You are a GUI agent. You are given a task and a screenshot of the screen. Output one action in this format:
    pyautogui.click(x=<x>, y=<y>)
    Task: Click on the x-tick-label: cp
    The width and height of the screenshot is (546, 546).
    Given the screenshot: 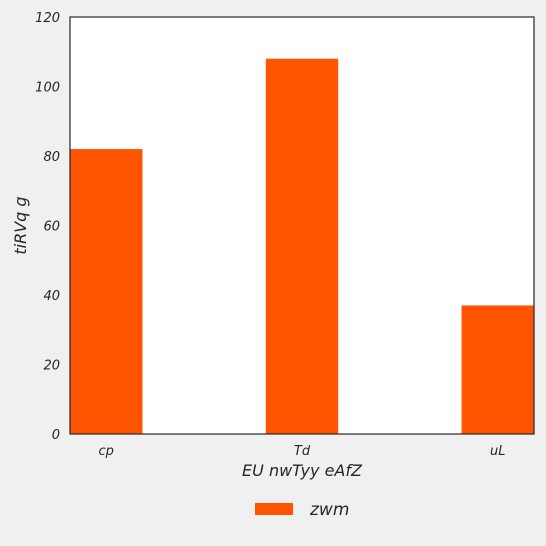 What is the action you would take?
    pyautogui.click(x=106, y=451)
    